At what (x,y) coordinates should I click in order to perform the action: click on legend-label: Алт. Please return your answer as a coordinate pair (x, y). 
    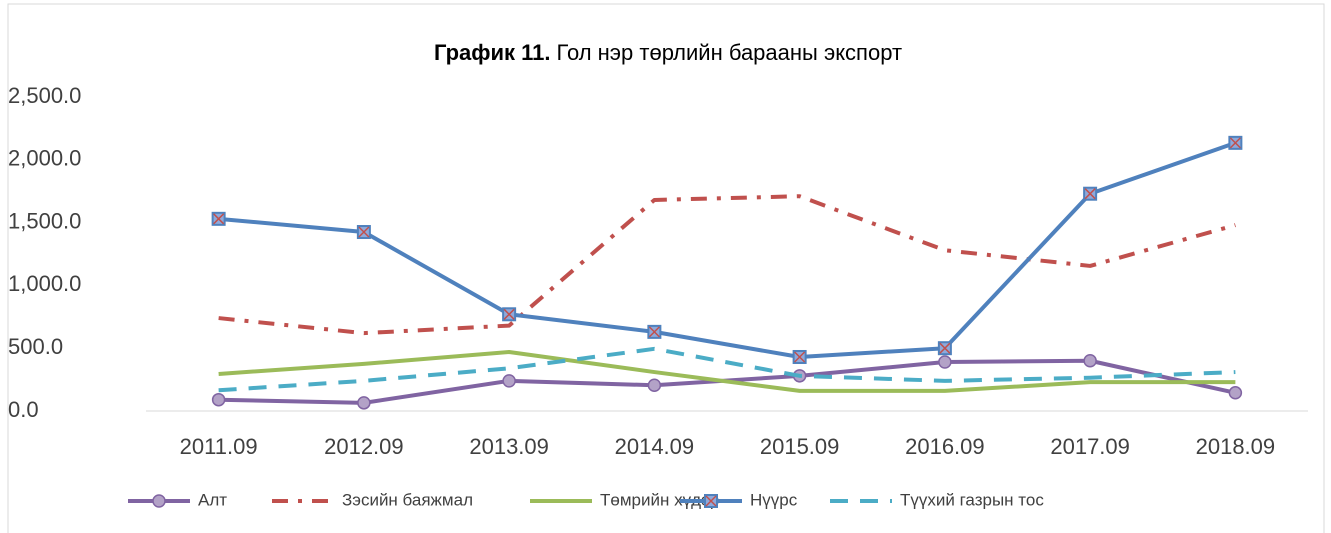
    Looking at the image, I should click on (212, 499).